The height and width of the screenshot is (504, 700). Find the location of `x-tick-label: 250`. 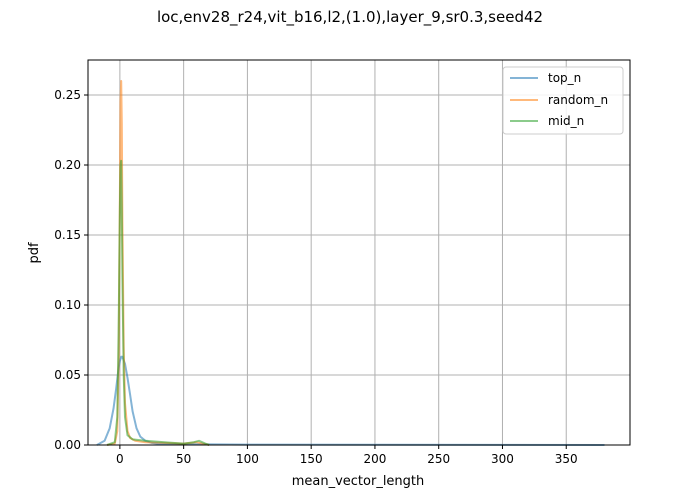

x-tick-label: 250 is located at coordinates (438, 459).